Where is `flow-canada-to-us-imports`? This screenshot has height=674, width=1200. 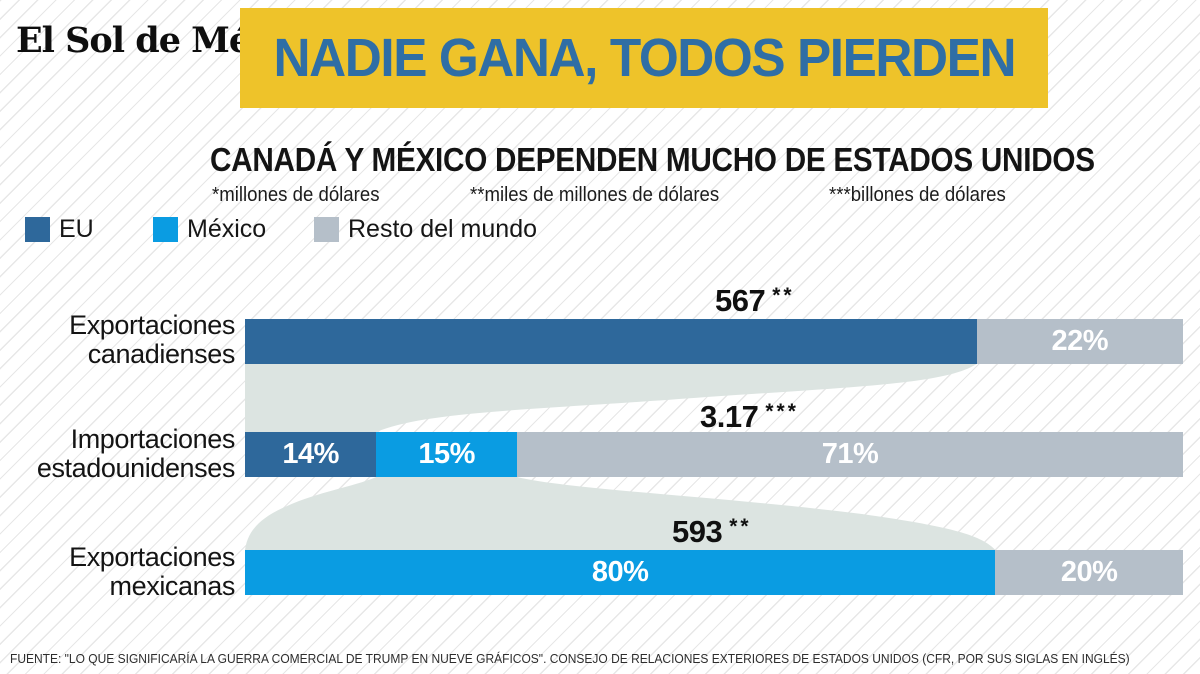 flow-canada-to-us-imports is located at coordinates (611, 398).